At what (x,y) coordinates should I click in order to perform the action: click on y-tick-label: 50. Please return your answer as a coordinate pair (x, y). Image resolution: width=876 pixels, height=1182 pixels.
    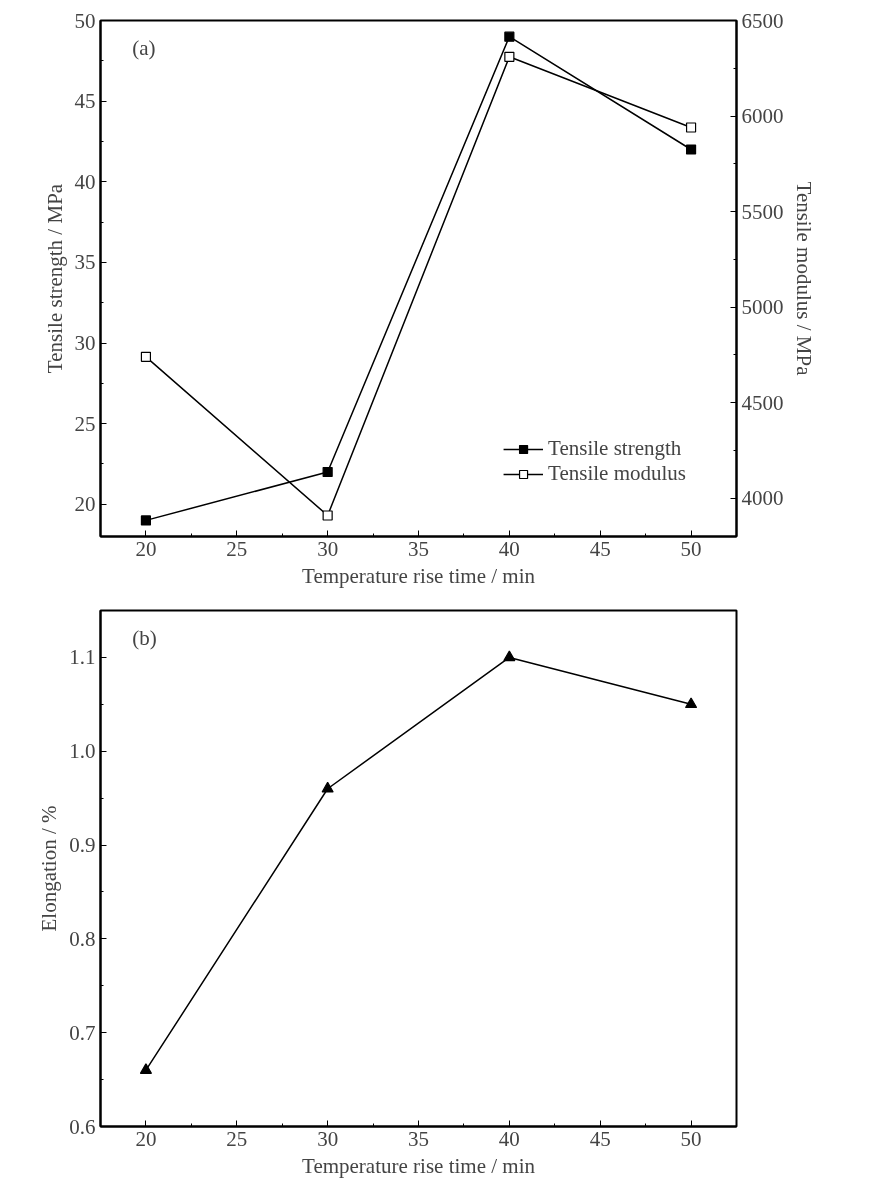
    Looking at the image, I should click on (85, 20).